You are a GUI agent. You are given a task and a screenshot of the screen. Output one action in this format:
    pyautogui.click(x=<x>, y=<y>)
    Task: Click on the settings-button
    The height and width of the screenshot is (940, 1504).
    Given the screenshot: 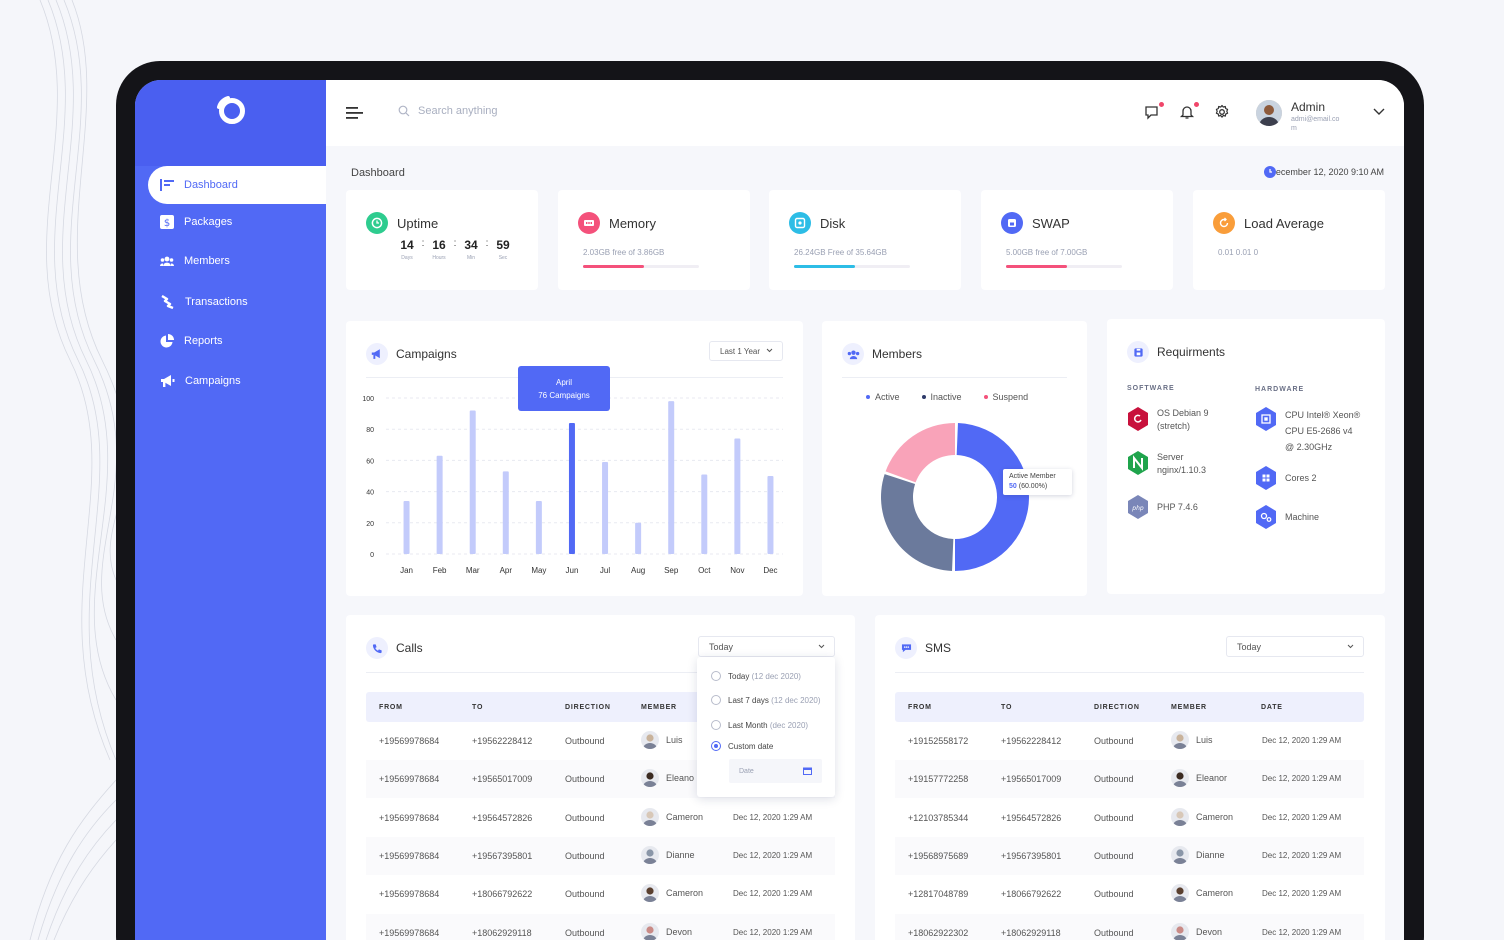 What is the action you would take?
    pyautogui.click(x=1223, y=113)
    